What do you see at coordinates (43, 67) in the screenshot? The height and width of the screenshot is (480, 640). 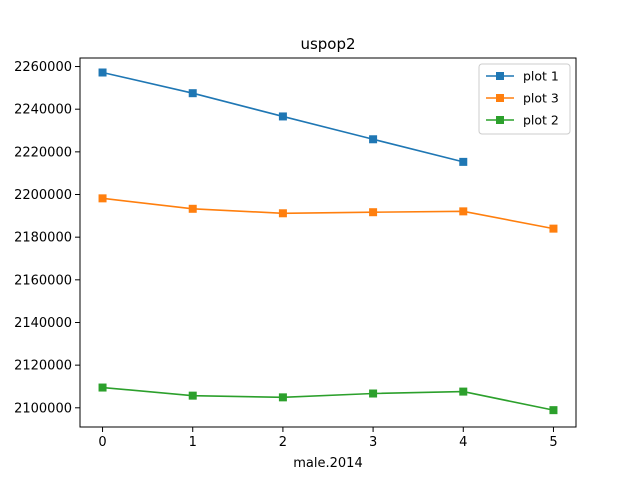 I see `y-tick-label: 2260000` at bounding box center [43, 67].